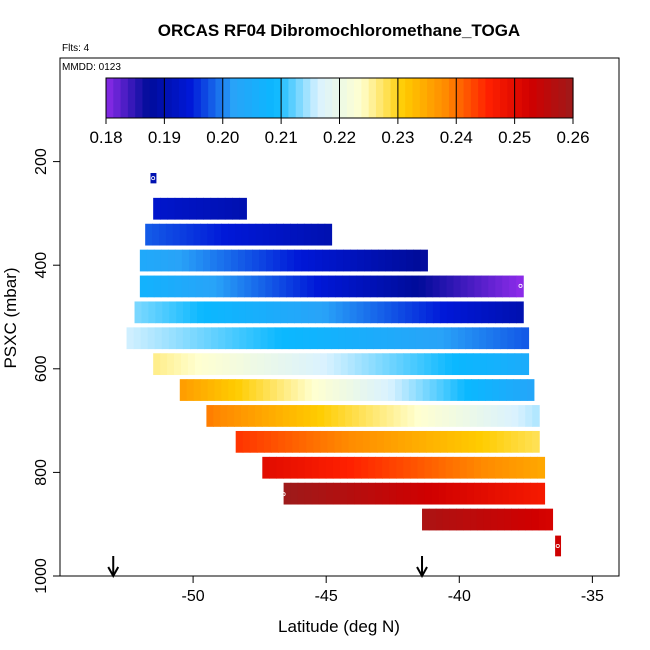  What do you see at coordinates (456, 137) in the screenshot?
I see `colorbar-tick-label: 0.24` at bounding box center [456, 137].